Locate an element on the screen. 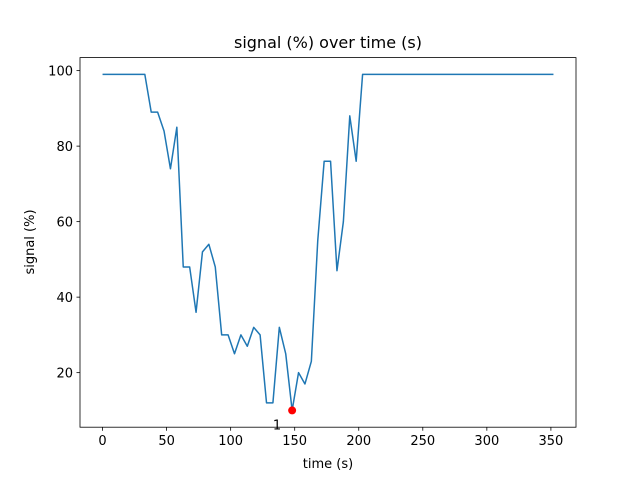  x-tick-label: 200 is located at coordinates (358, 441).